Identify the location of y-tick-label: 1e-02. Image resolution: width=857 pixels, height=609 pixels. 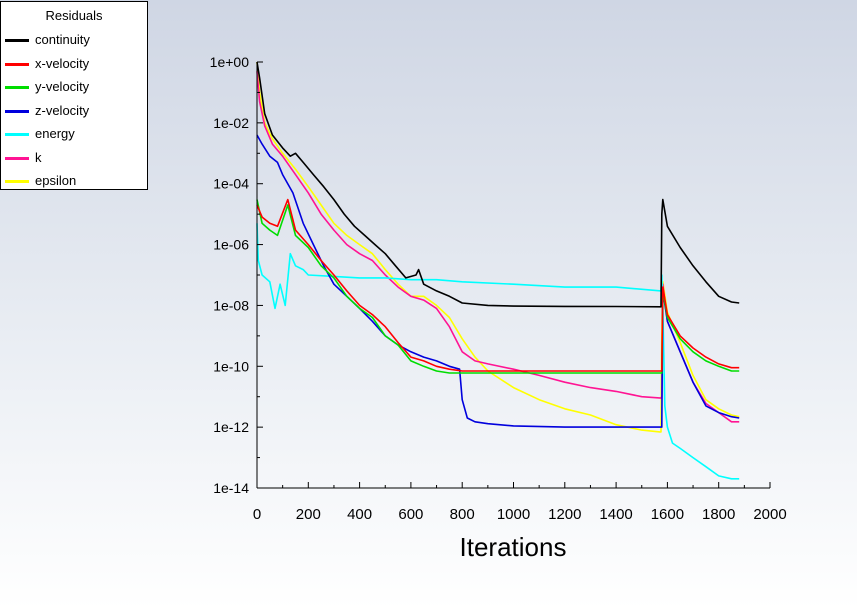
(231, 123).